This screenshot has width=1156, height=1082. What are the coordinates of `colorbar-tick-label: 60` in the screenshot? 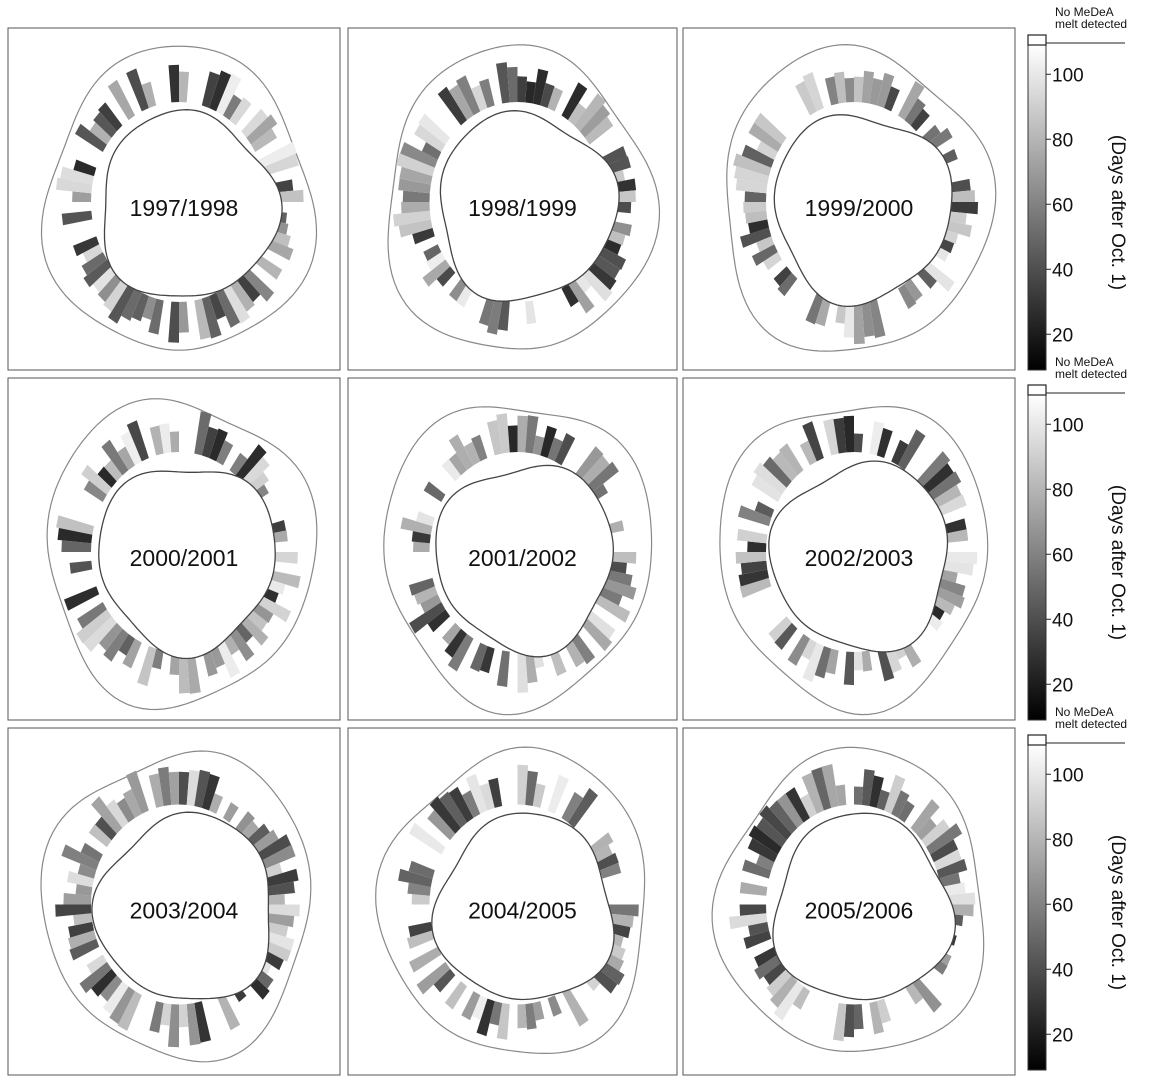 It's located at (1062, 205).